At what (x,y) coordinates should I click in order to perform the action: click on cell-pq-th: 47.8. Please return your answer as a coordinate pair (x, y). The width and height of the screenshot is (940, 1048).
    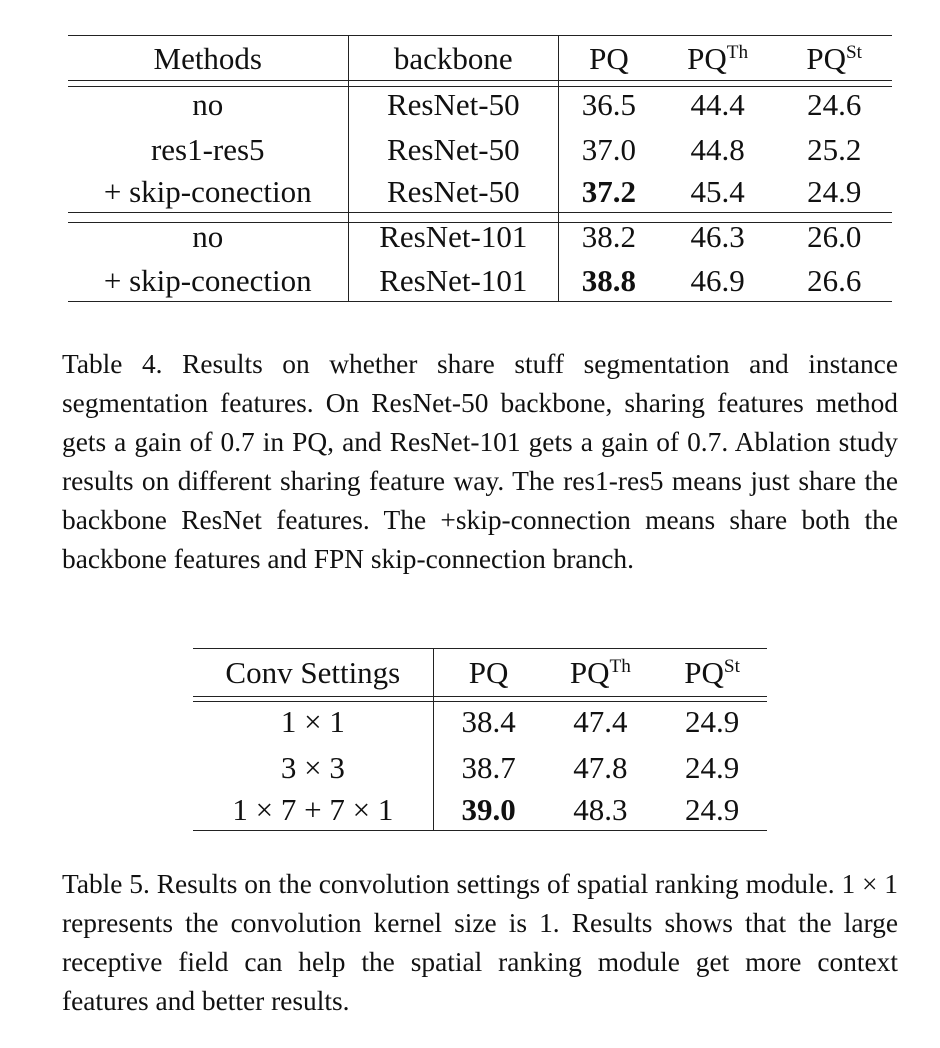
    Looking at the image, I should click on (600, 767).